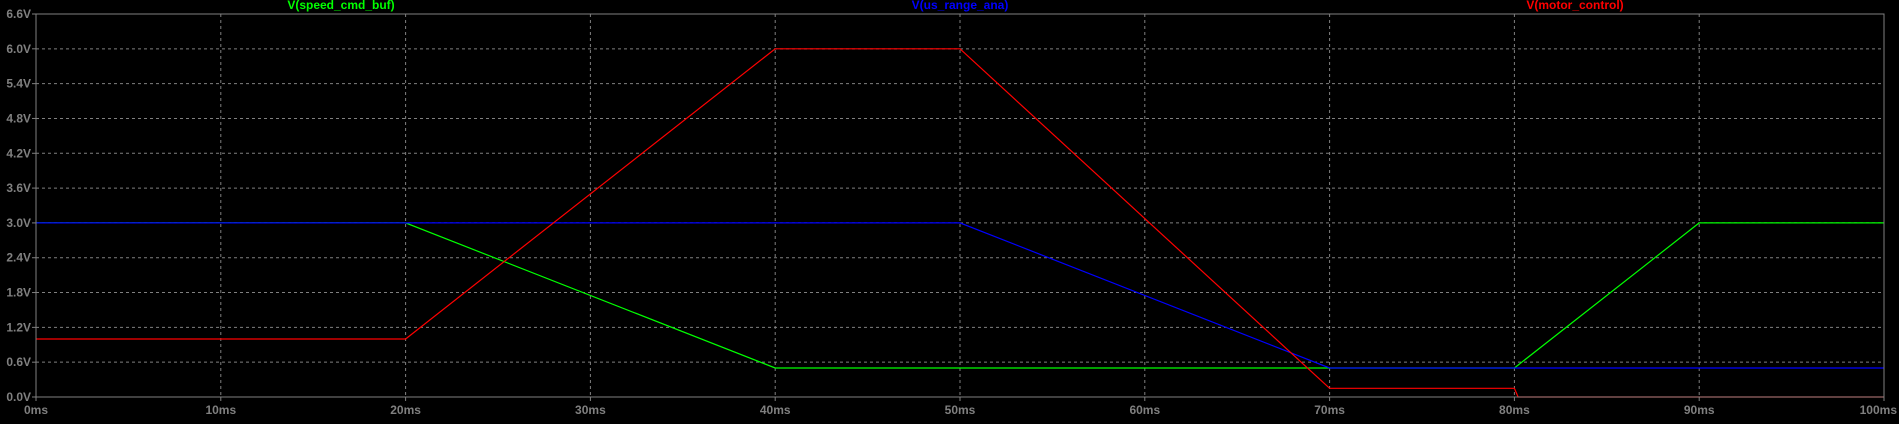 The width and height of the screenshot is (1899, 424). What do you see at coordinates (960, 410) in the screenshot?
I see `x-tick-label: 50ms` at bounding box center [960, 410].